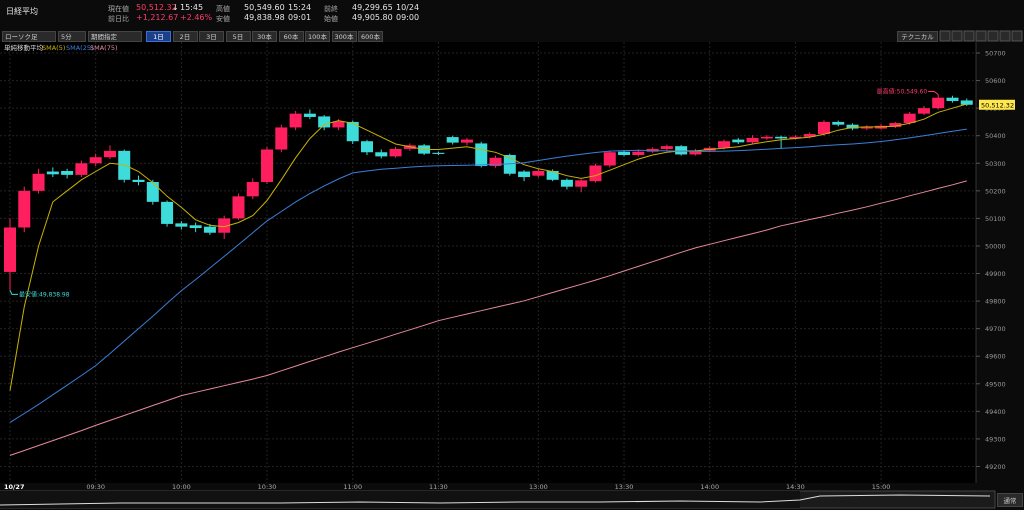 The height and width of the screenshot is (510, 1024). Describe the element at coordinates (192, 7) in the screenshot. I see `quote-time: 15:45` at that location.